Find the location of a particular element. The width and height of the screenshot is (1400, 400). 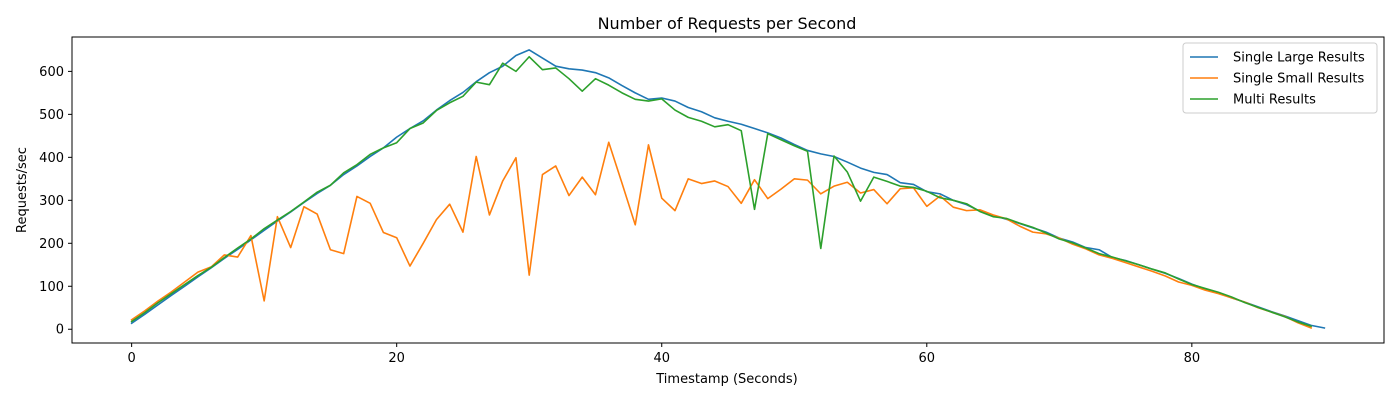

legend-box is located at coordinates (1280, 78).